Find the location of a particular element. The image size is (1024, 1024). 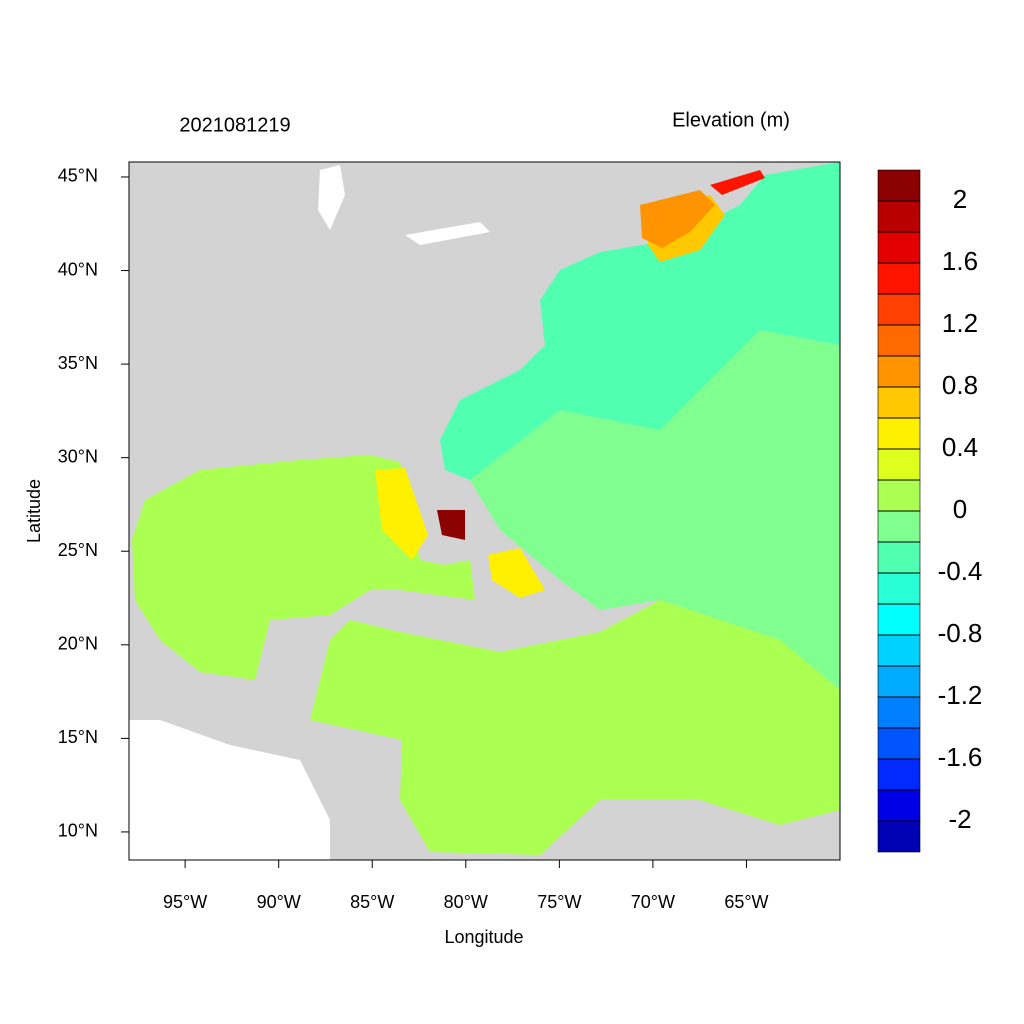

colorbar-tick-label: -0.8 is located at coordinates (960, 633).